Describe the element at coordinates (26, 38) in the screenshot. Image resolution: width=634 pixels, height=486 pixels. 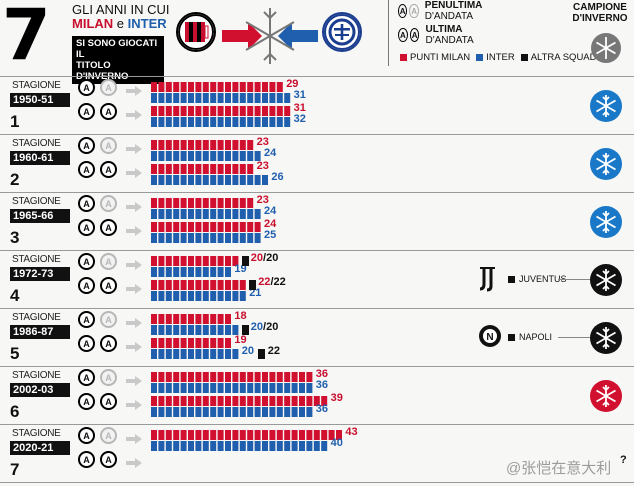
I see `big-number: 7` at that location.